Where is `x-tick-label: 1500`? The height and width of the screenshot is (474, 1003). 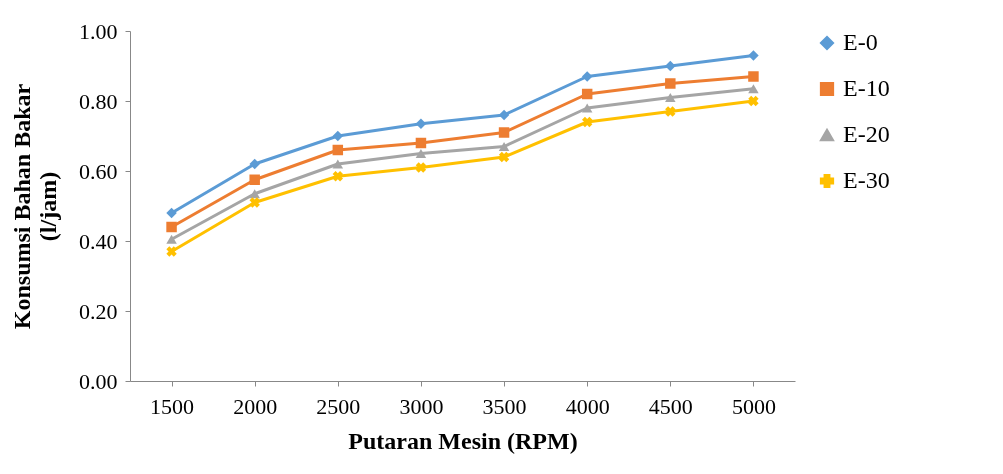 x-tick-label: 1500 is located at coordinates (172, 406).